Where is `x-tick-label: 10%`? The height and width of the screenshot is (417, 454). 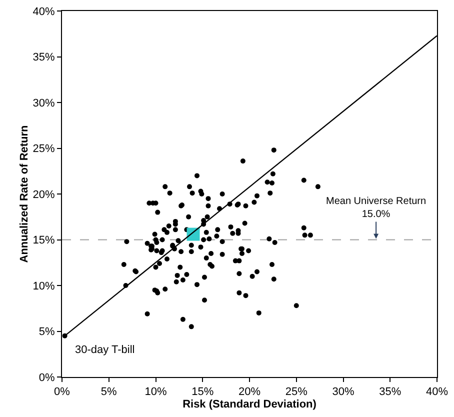
x-tick-label: 10% is located at coordinates (155, 392).